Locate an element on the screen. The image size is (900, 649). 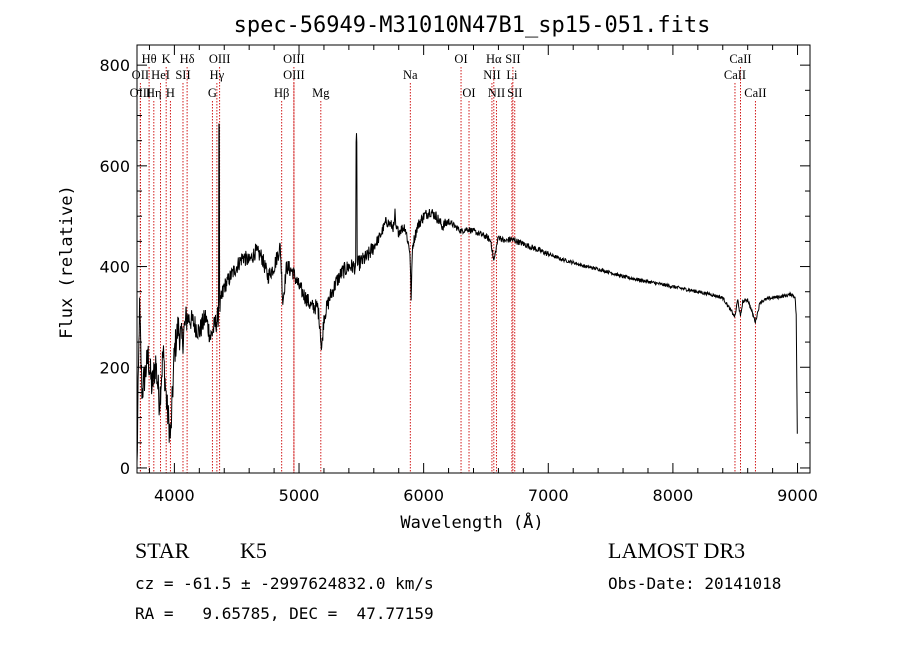
line-marker-label: H is located at coordinates (170, 93).